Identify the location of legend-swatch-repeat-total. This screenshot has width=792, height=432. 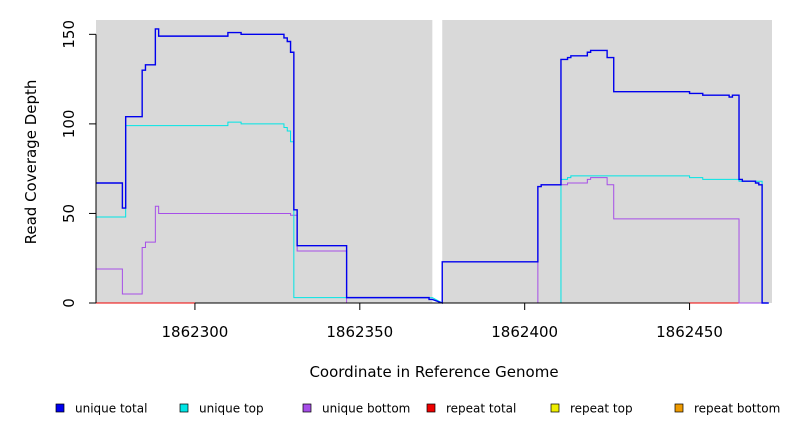
(431, 408).